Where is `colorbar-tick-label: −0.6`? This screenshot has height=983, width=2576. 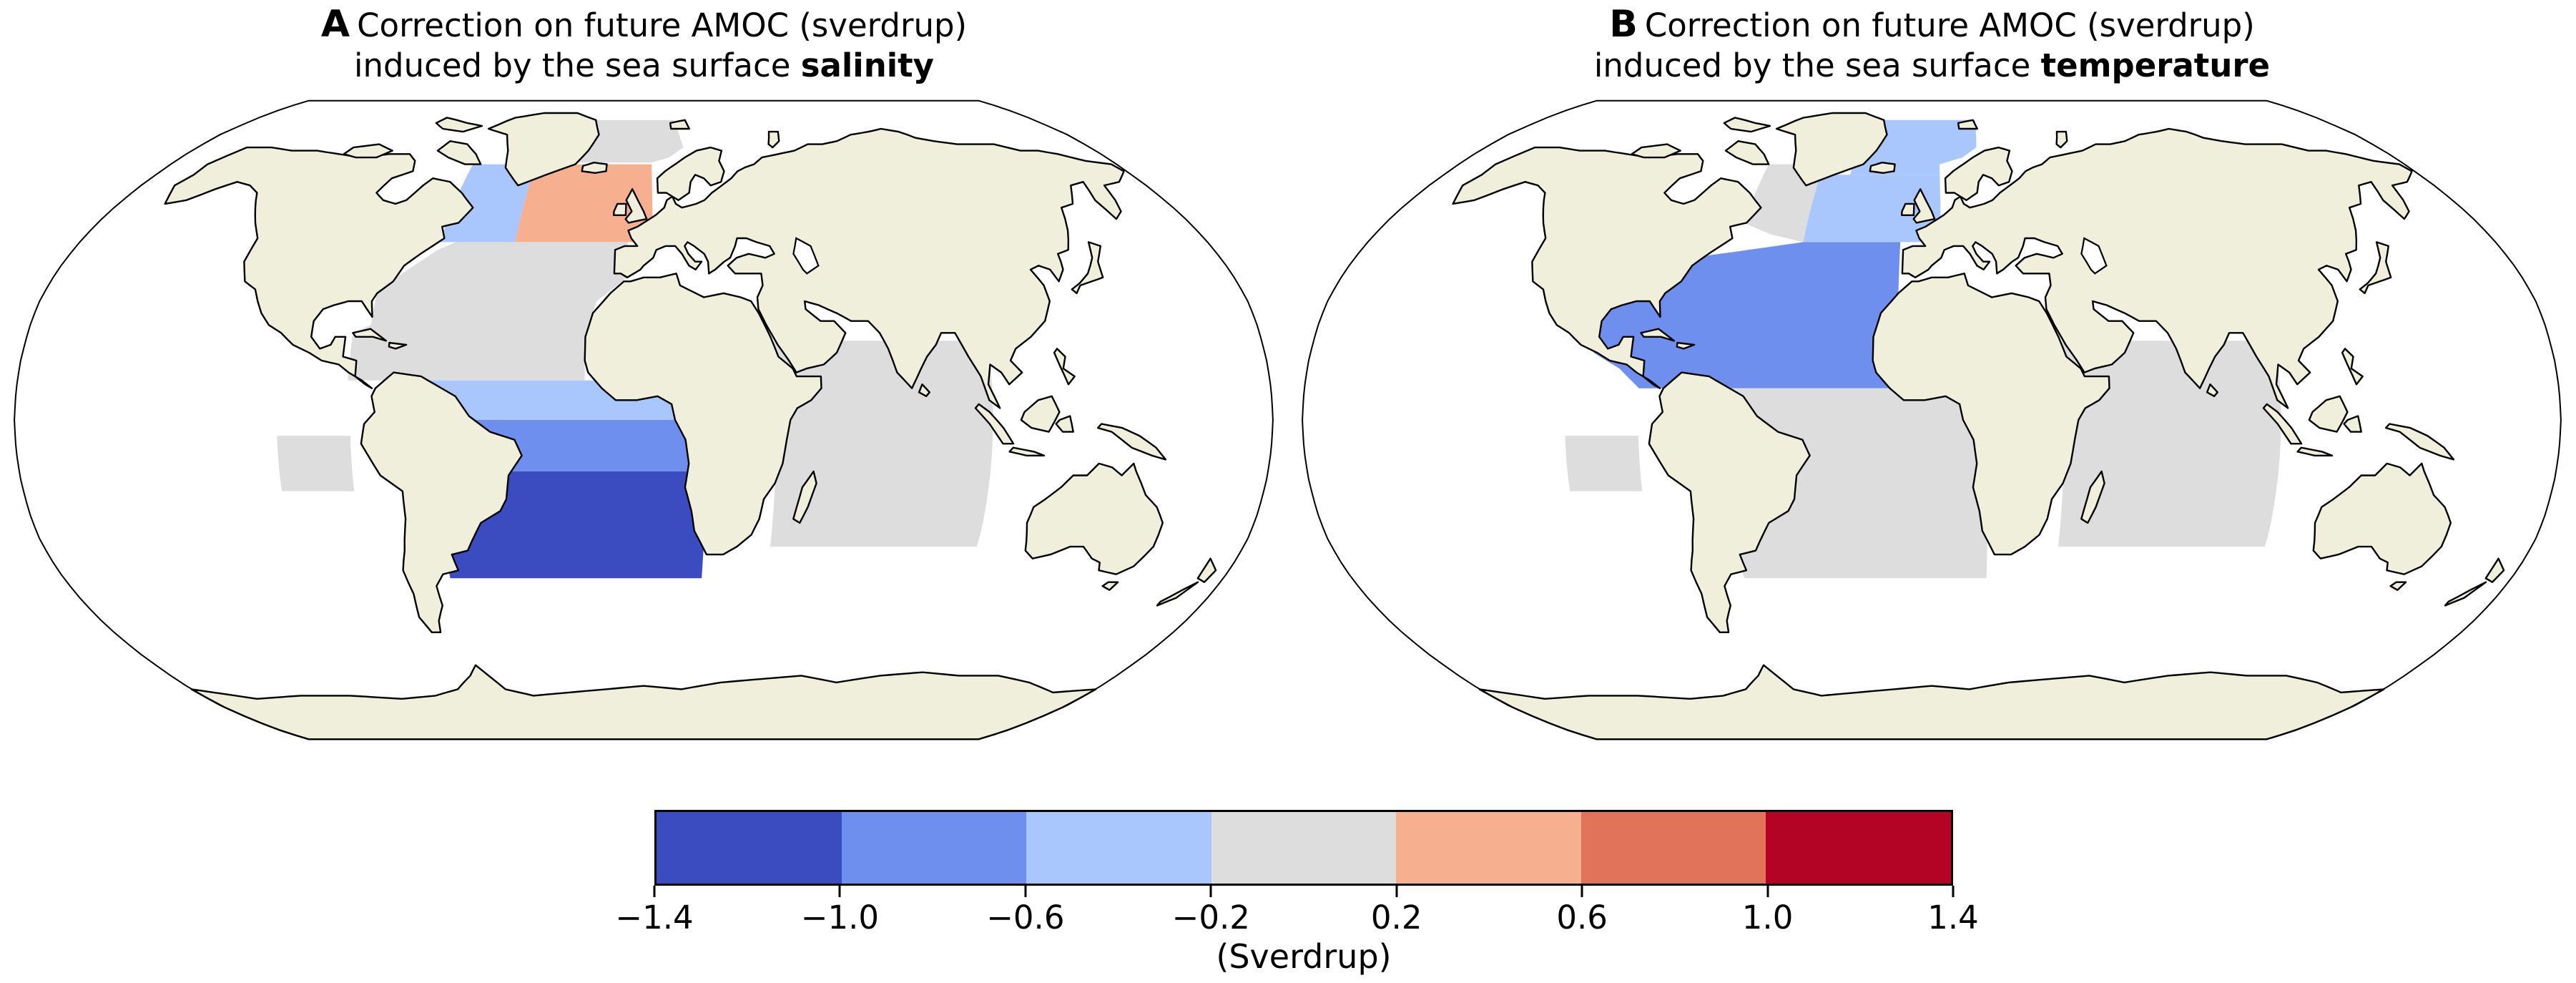
colorbar-tick-label: −0.6 is located at coordinates (1026, 917).